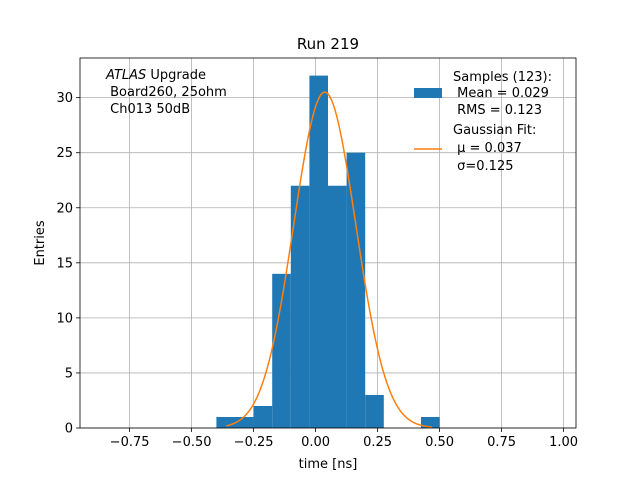 The height and width of the screenshot is (480, 640). What do you see at coordinates (64, 318) in the screenshot?
I see `y-tick-label-2: 10` at bounding box center [64, 318].